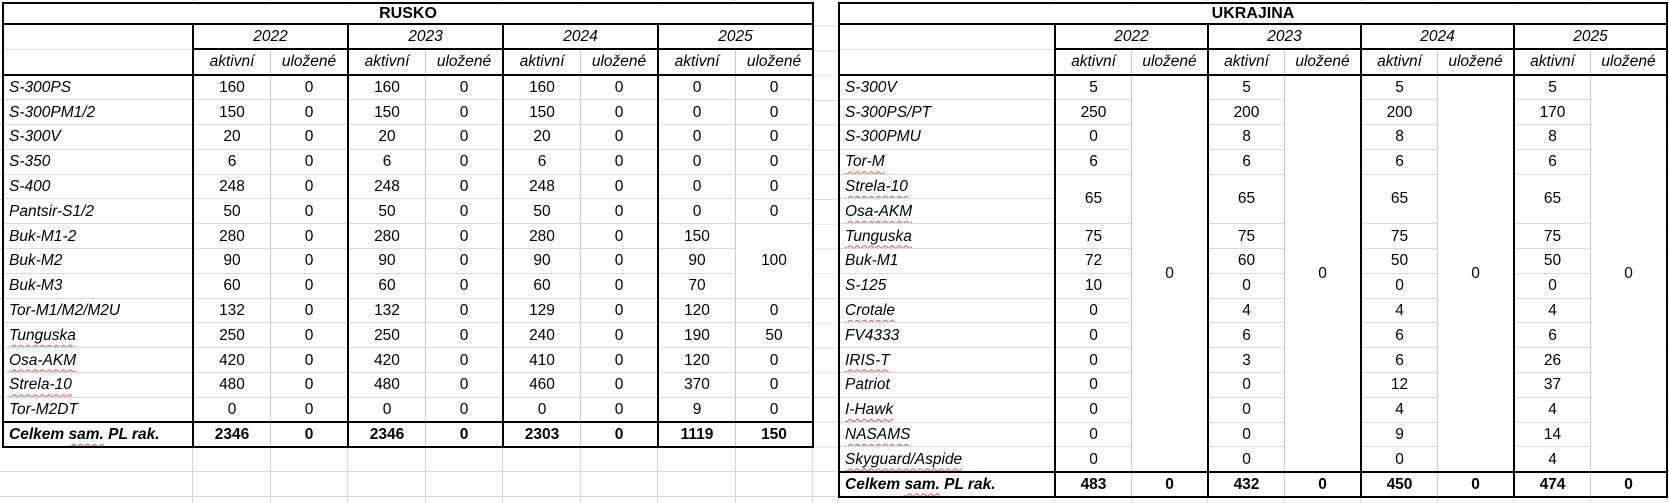 This screenshot has height=503, width=1669. I want to click on value-cell: 370, so click(697, 385).